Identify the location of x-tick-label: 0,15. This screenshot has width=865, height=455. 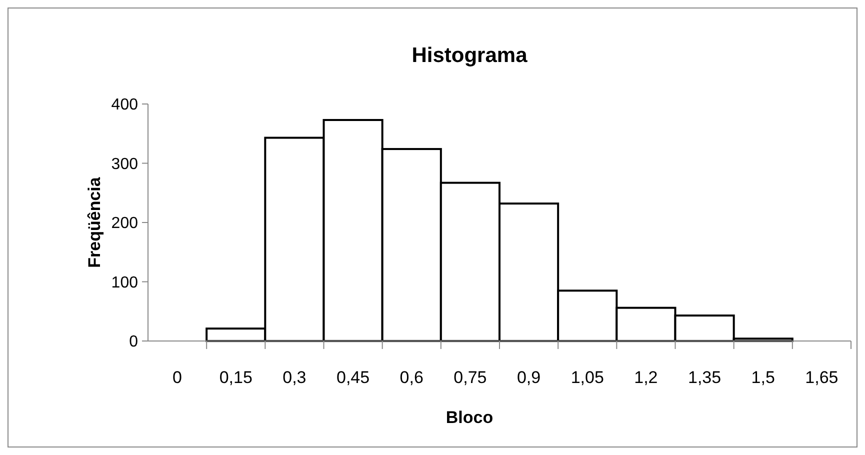
(235, 377).